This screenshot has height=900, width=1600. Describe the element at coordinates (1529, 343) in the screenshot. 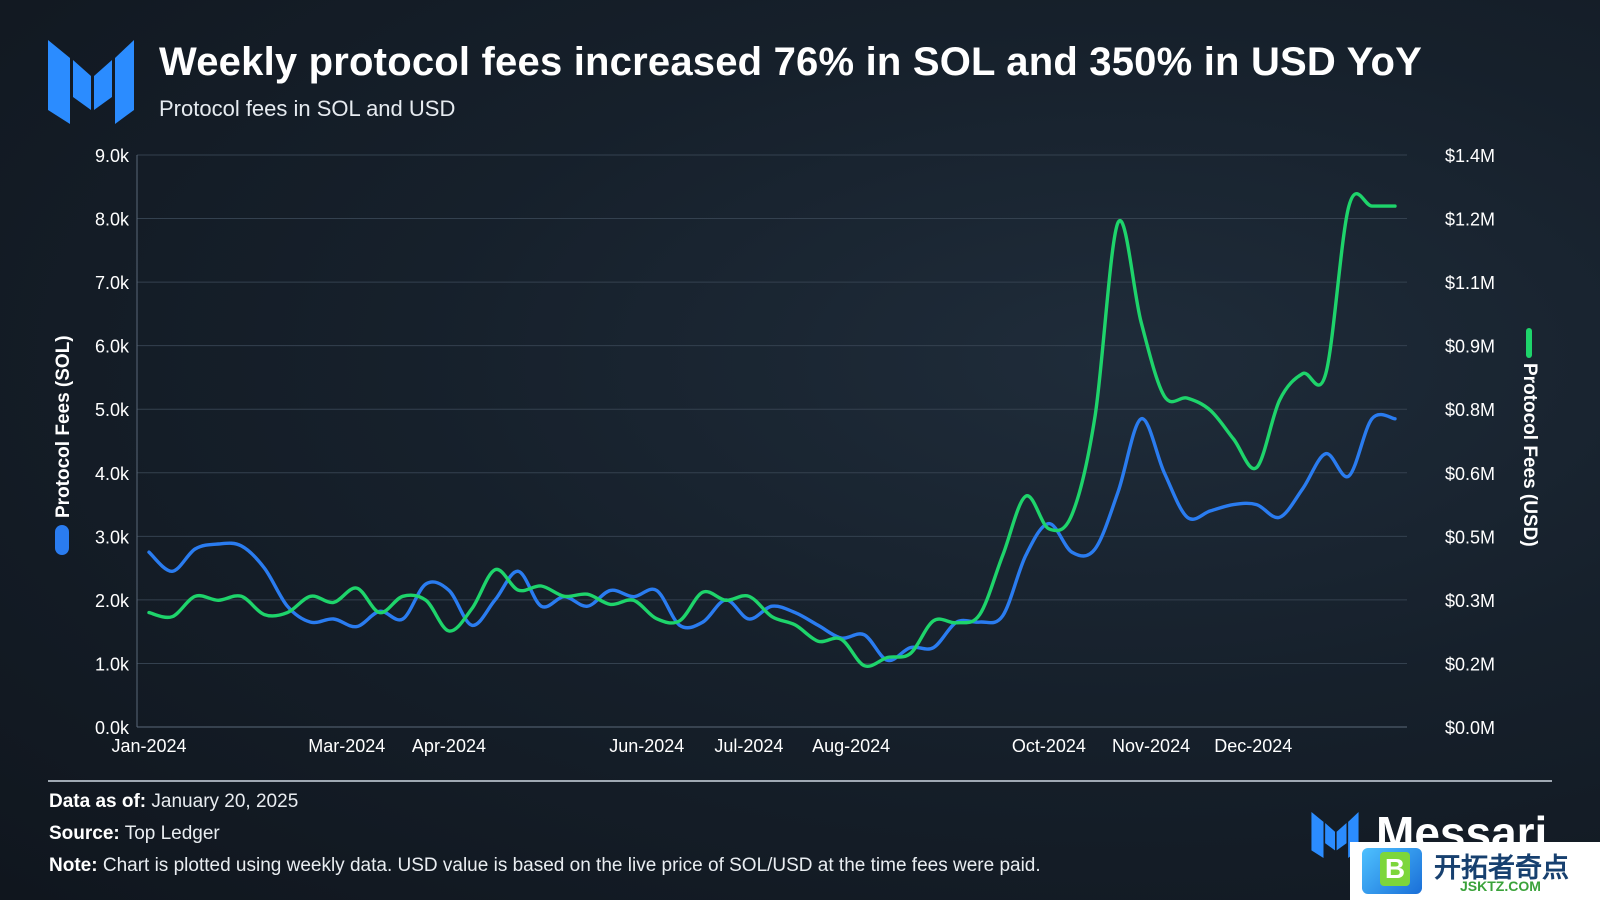

I see `legend-swatch-usd` at that location.